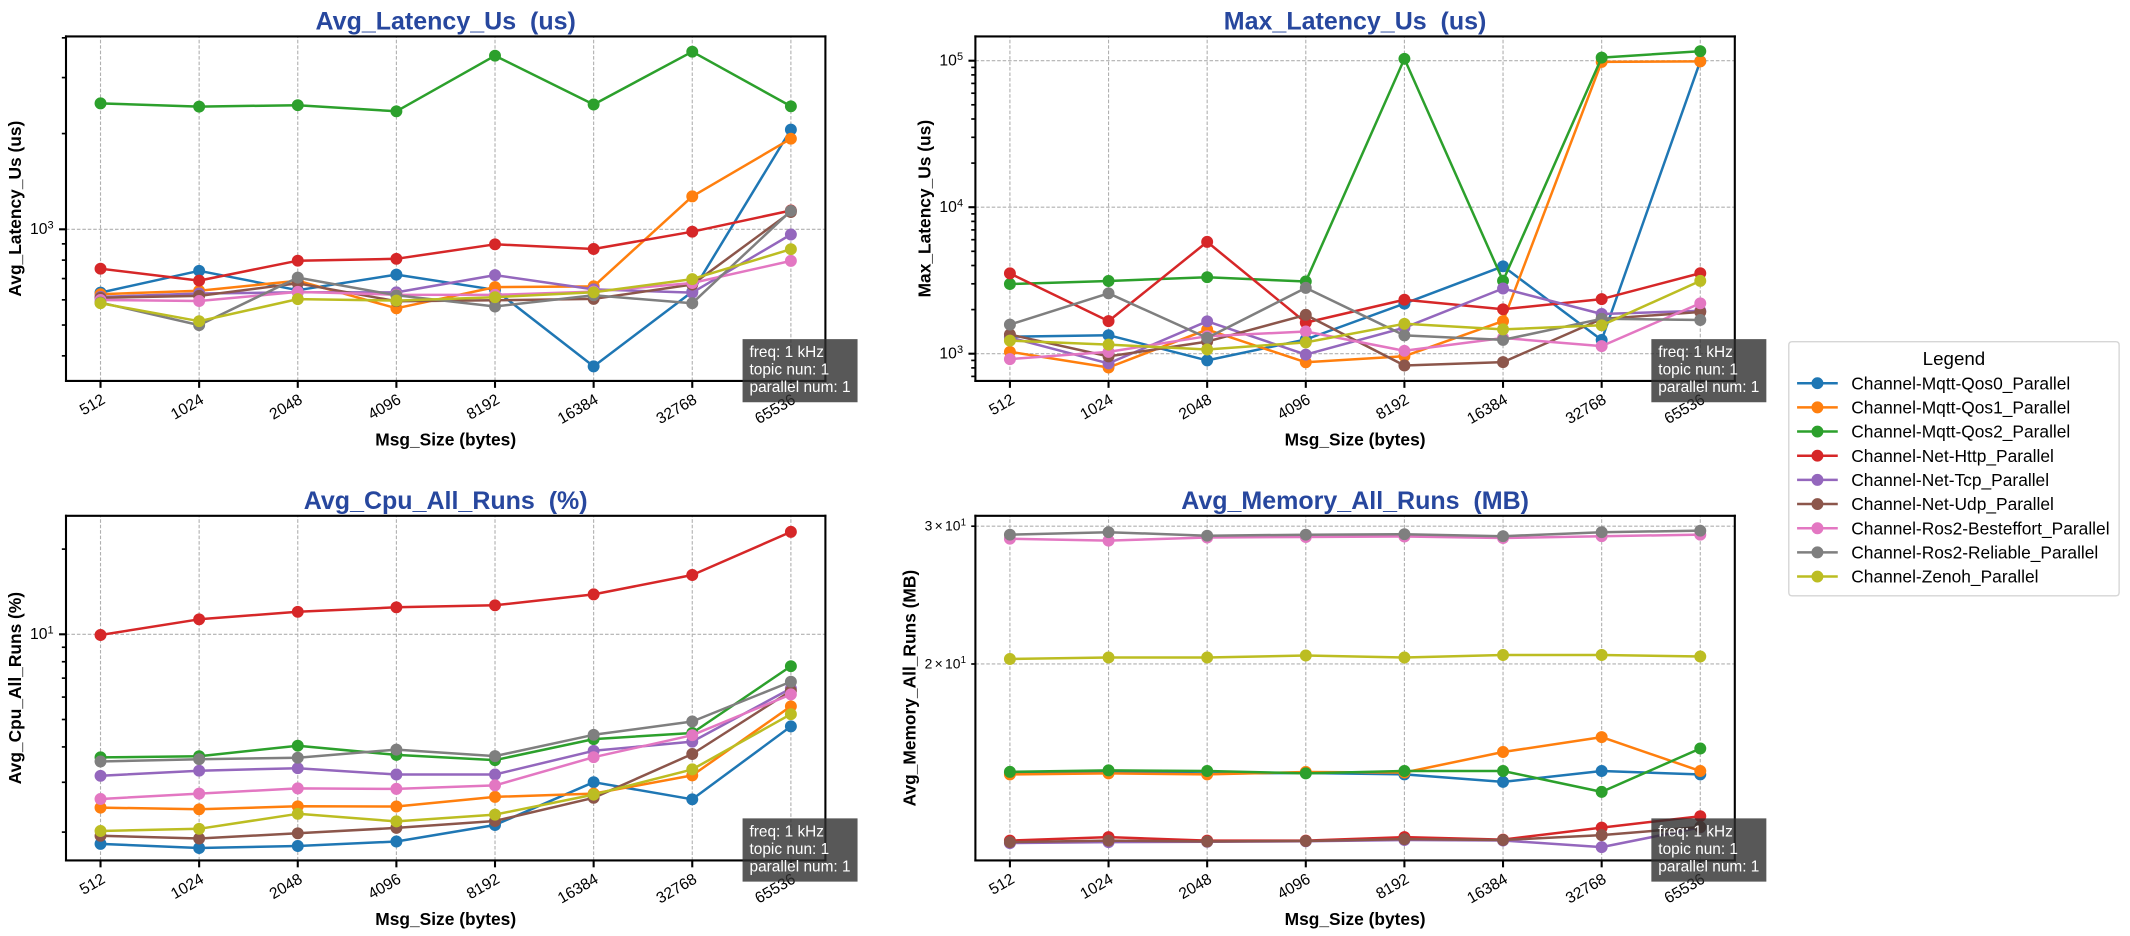  Describe the element at coordinates (951, 204) in the screenshot. I see `svg-text: 1 0 4` at that location.